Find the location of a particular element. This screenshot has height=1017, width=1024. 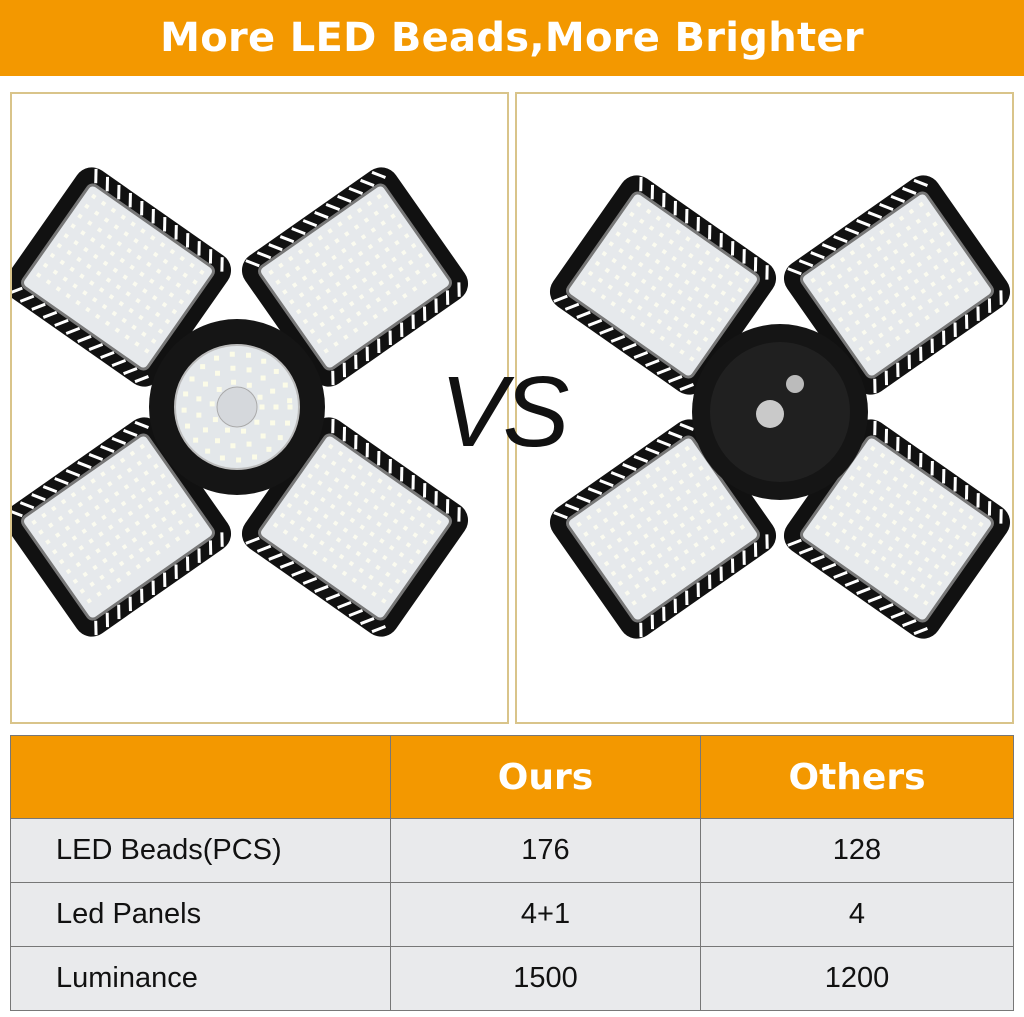

table-header-row: Ours Others is located at coordinates (512, 777).